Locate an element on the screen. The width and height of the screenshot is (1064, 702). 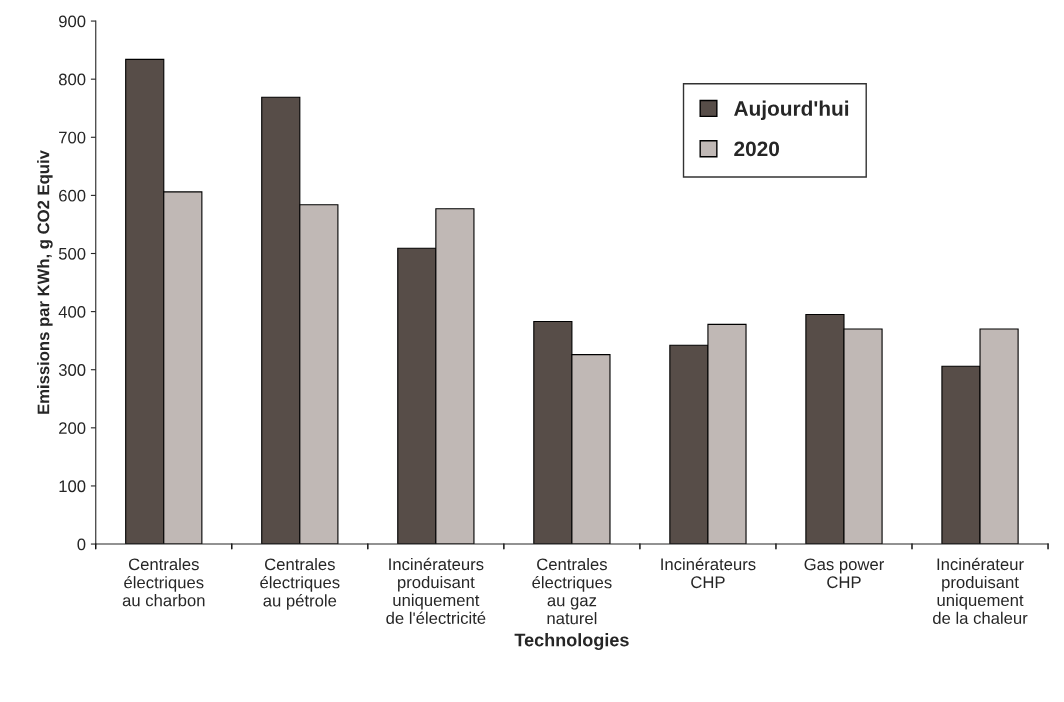
x-tick-label: Centrales électriques au charbon is located at coordinates (163, 582).